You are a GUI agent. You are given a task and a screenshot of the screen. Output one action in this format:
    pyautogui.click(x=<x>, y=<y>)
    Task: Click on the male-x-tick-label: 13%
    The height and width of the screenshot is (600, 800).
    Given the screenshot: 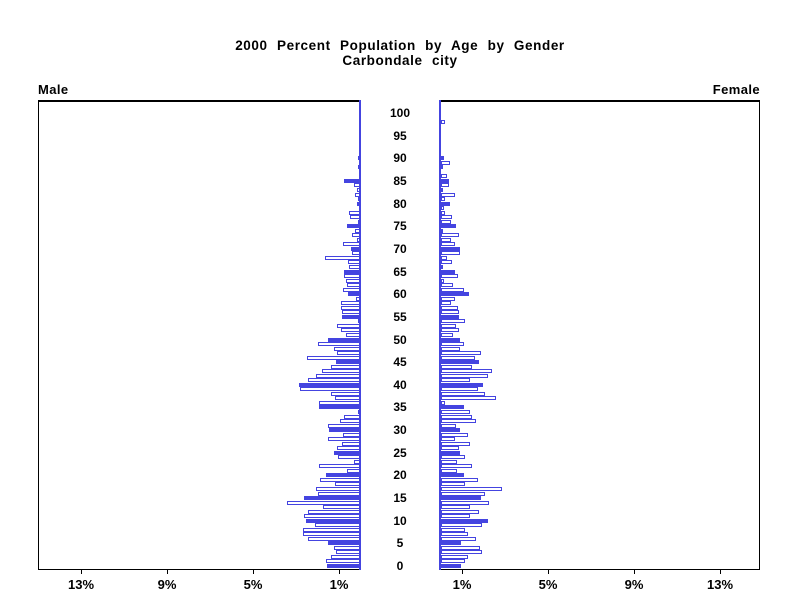 What is the action you would take?
    pyautogui.click(x=81, y=584)
    